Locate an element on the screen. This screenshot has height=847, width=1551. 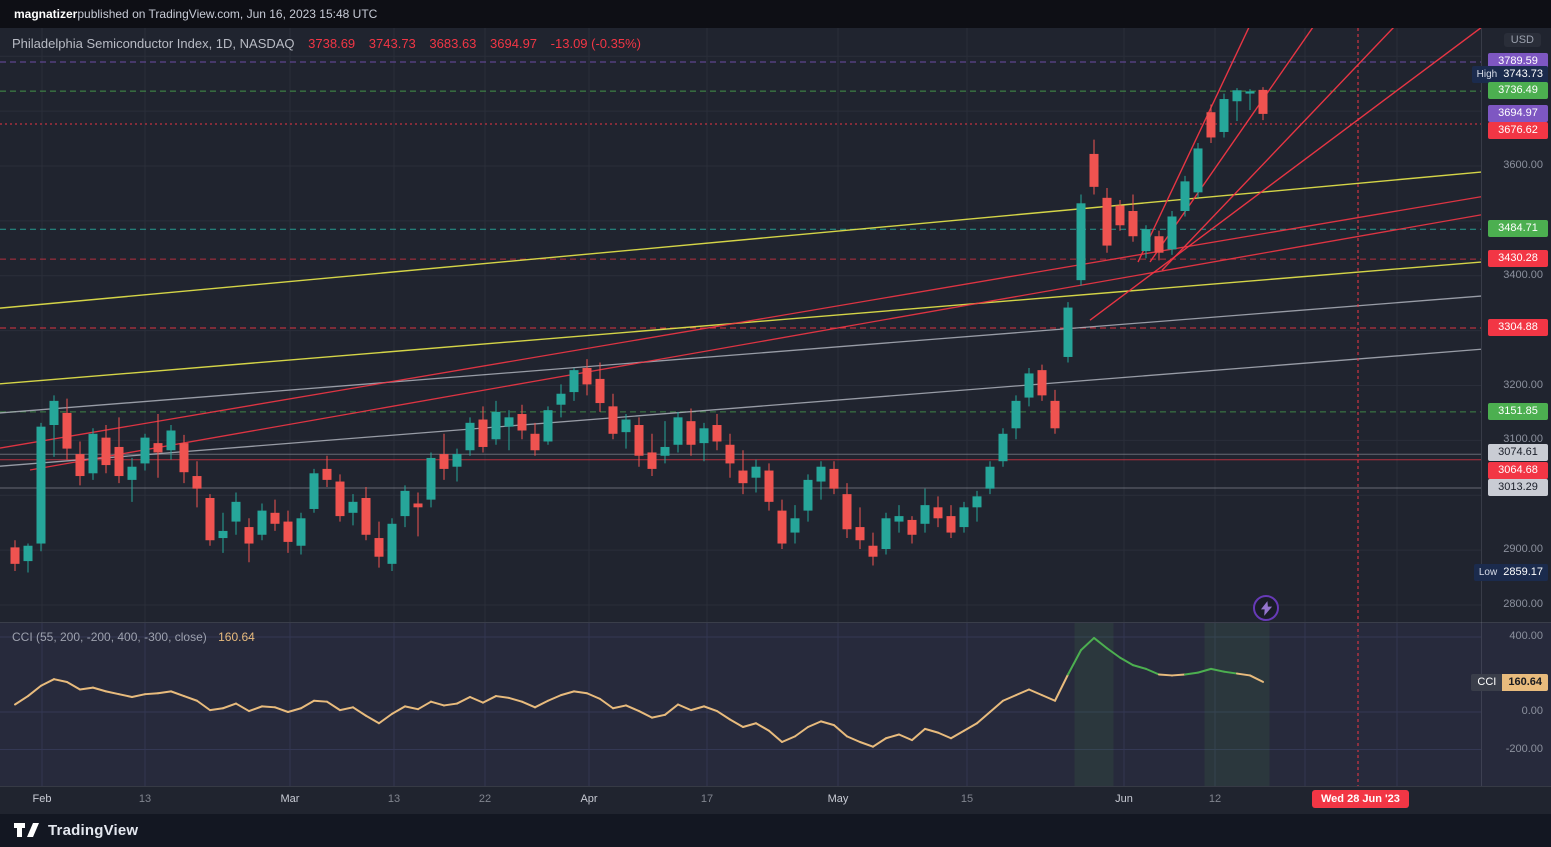
price-badge-3789.59: 3789.59 is located at coordinates (1518, 61).